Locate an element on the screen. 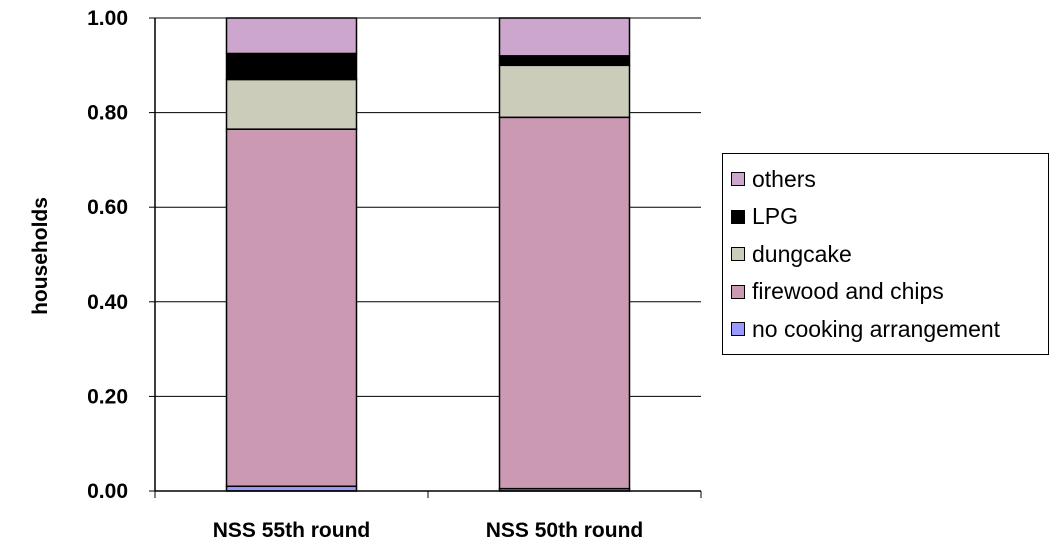 This screenshot has width=1051, height=551. legend-label: others is located at coordinates (784, 178).